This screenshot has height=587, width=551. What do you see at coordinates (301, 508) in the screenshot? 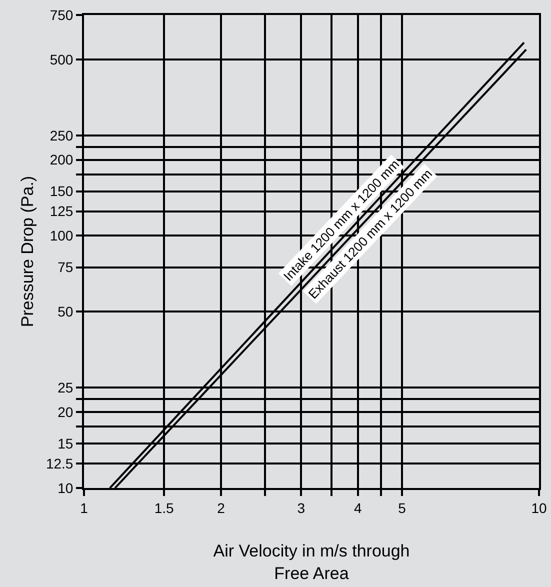
I see `x-tick-label: 3` at bounding box center [301, 508].